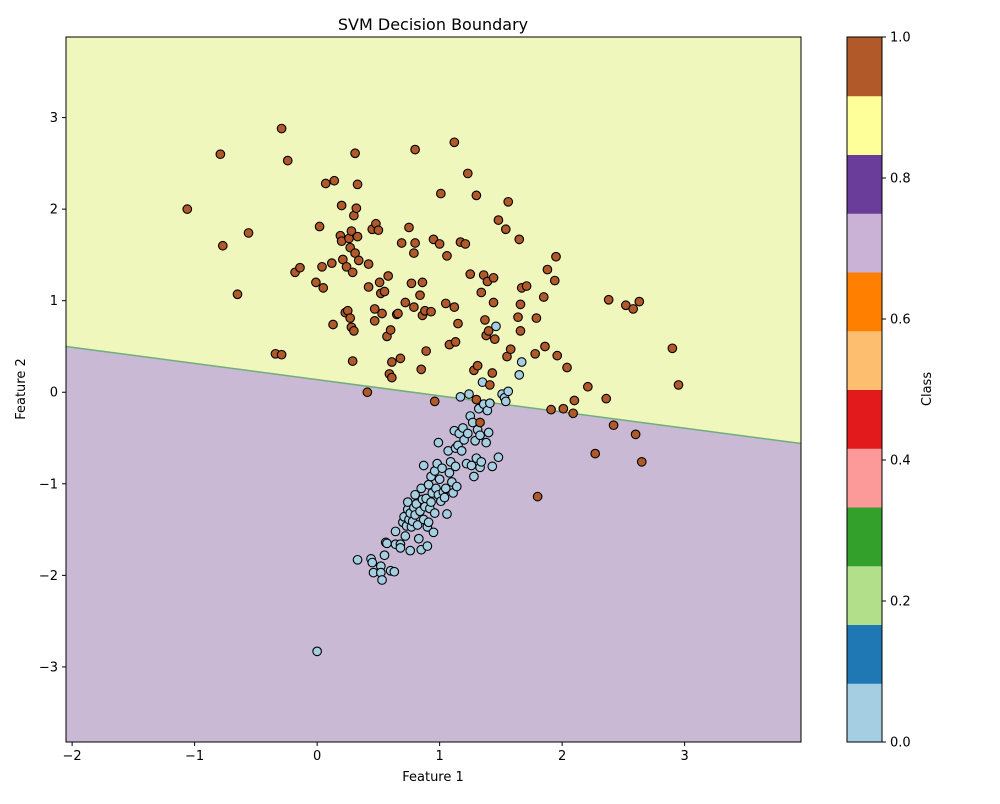 The height and width of the screenshot is (804, 1000). I want to click on y-tick-label: 2, so click(54, 210).